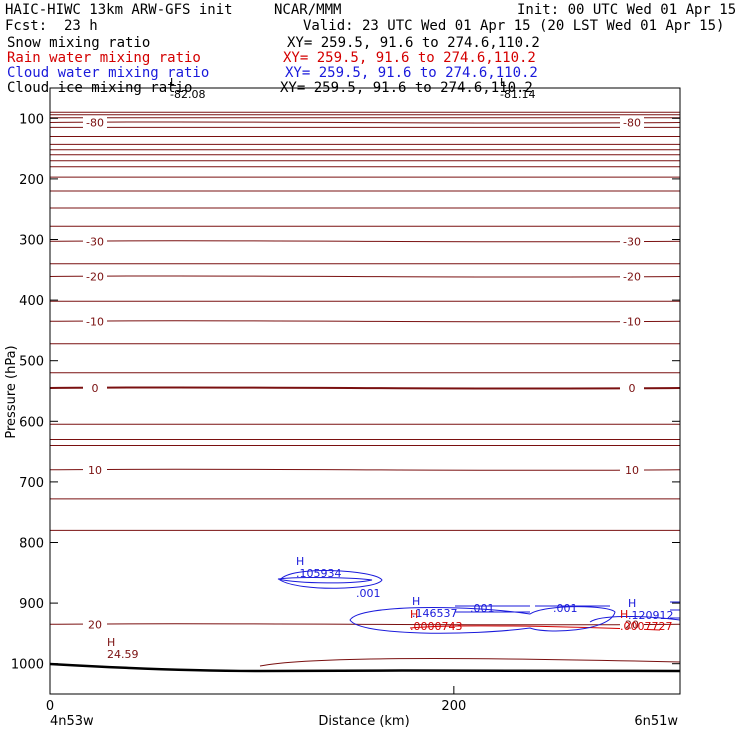 Image resolution: width=740 pixels, height=740 pixels. What do you see at coordinates (104, 58) in the screenshot?
I see `legend-rain-name: Rain water mixing ratio` at bounding box center [104, 58].